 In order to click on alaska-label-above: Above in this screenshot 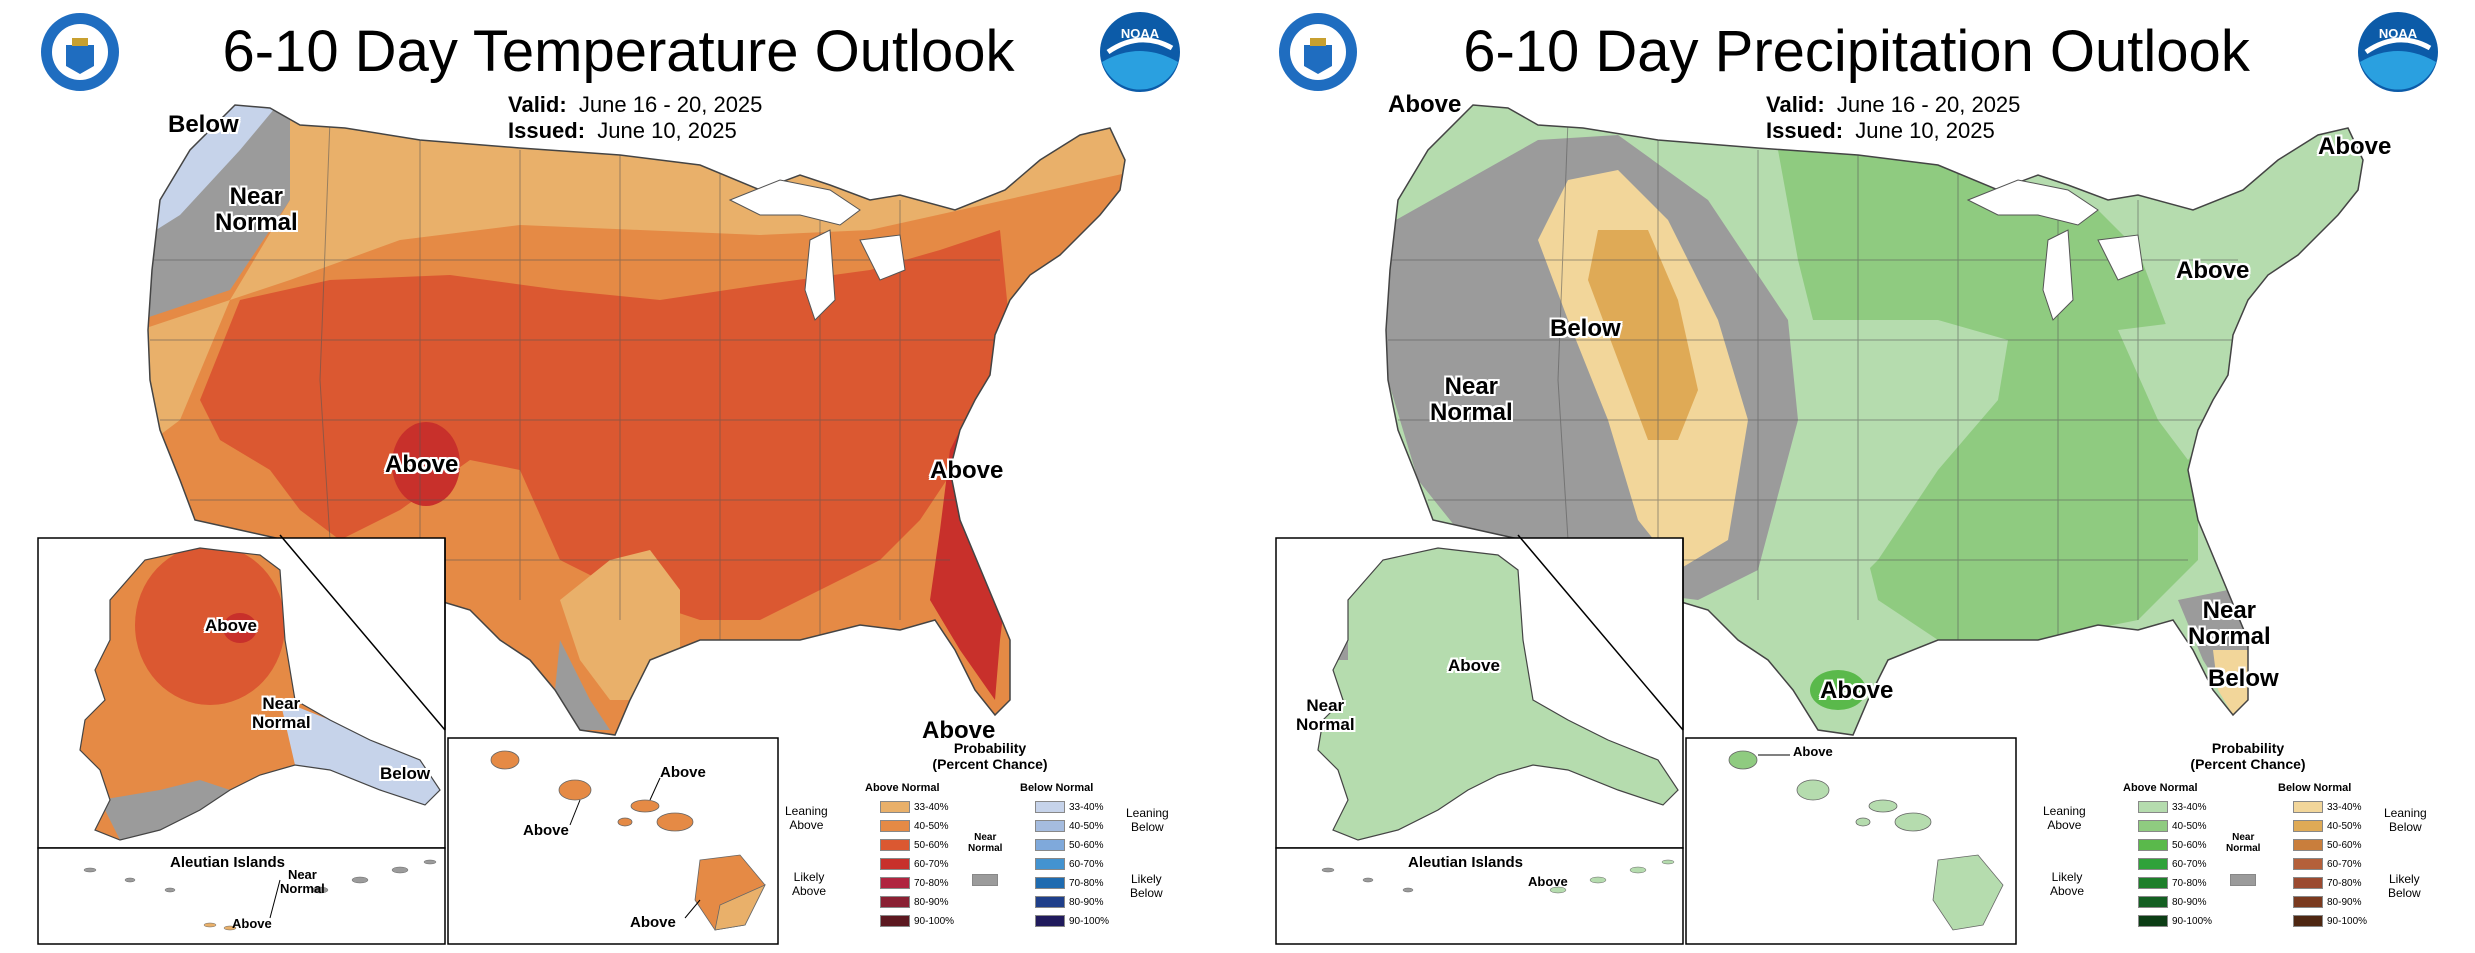, I will do `click(231, 625)`.